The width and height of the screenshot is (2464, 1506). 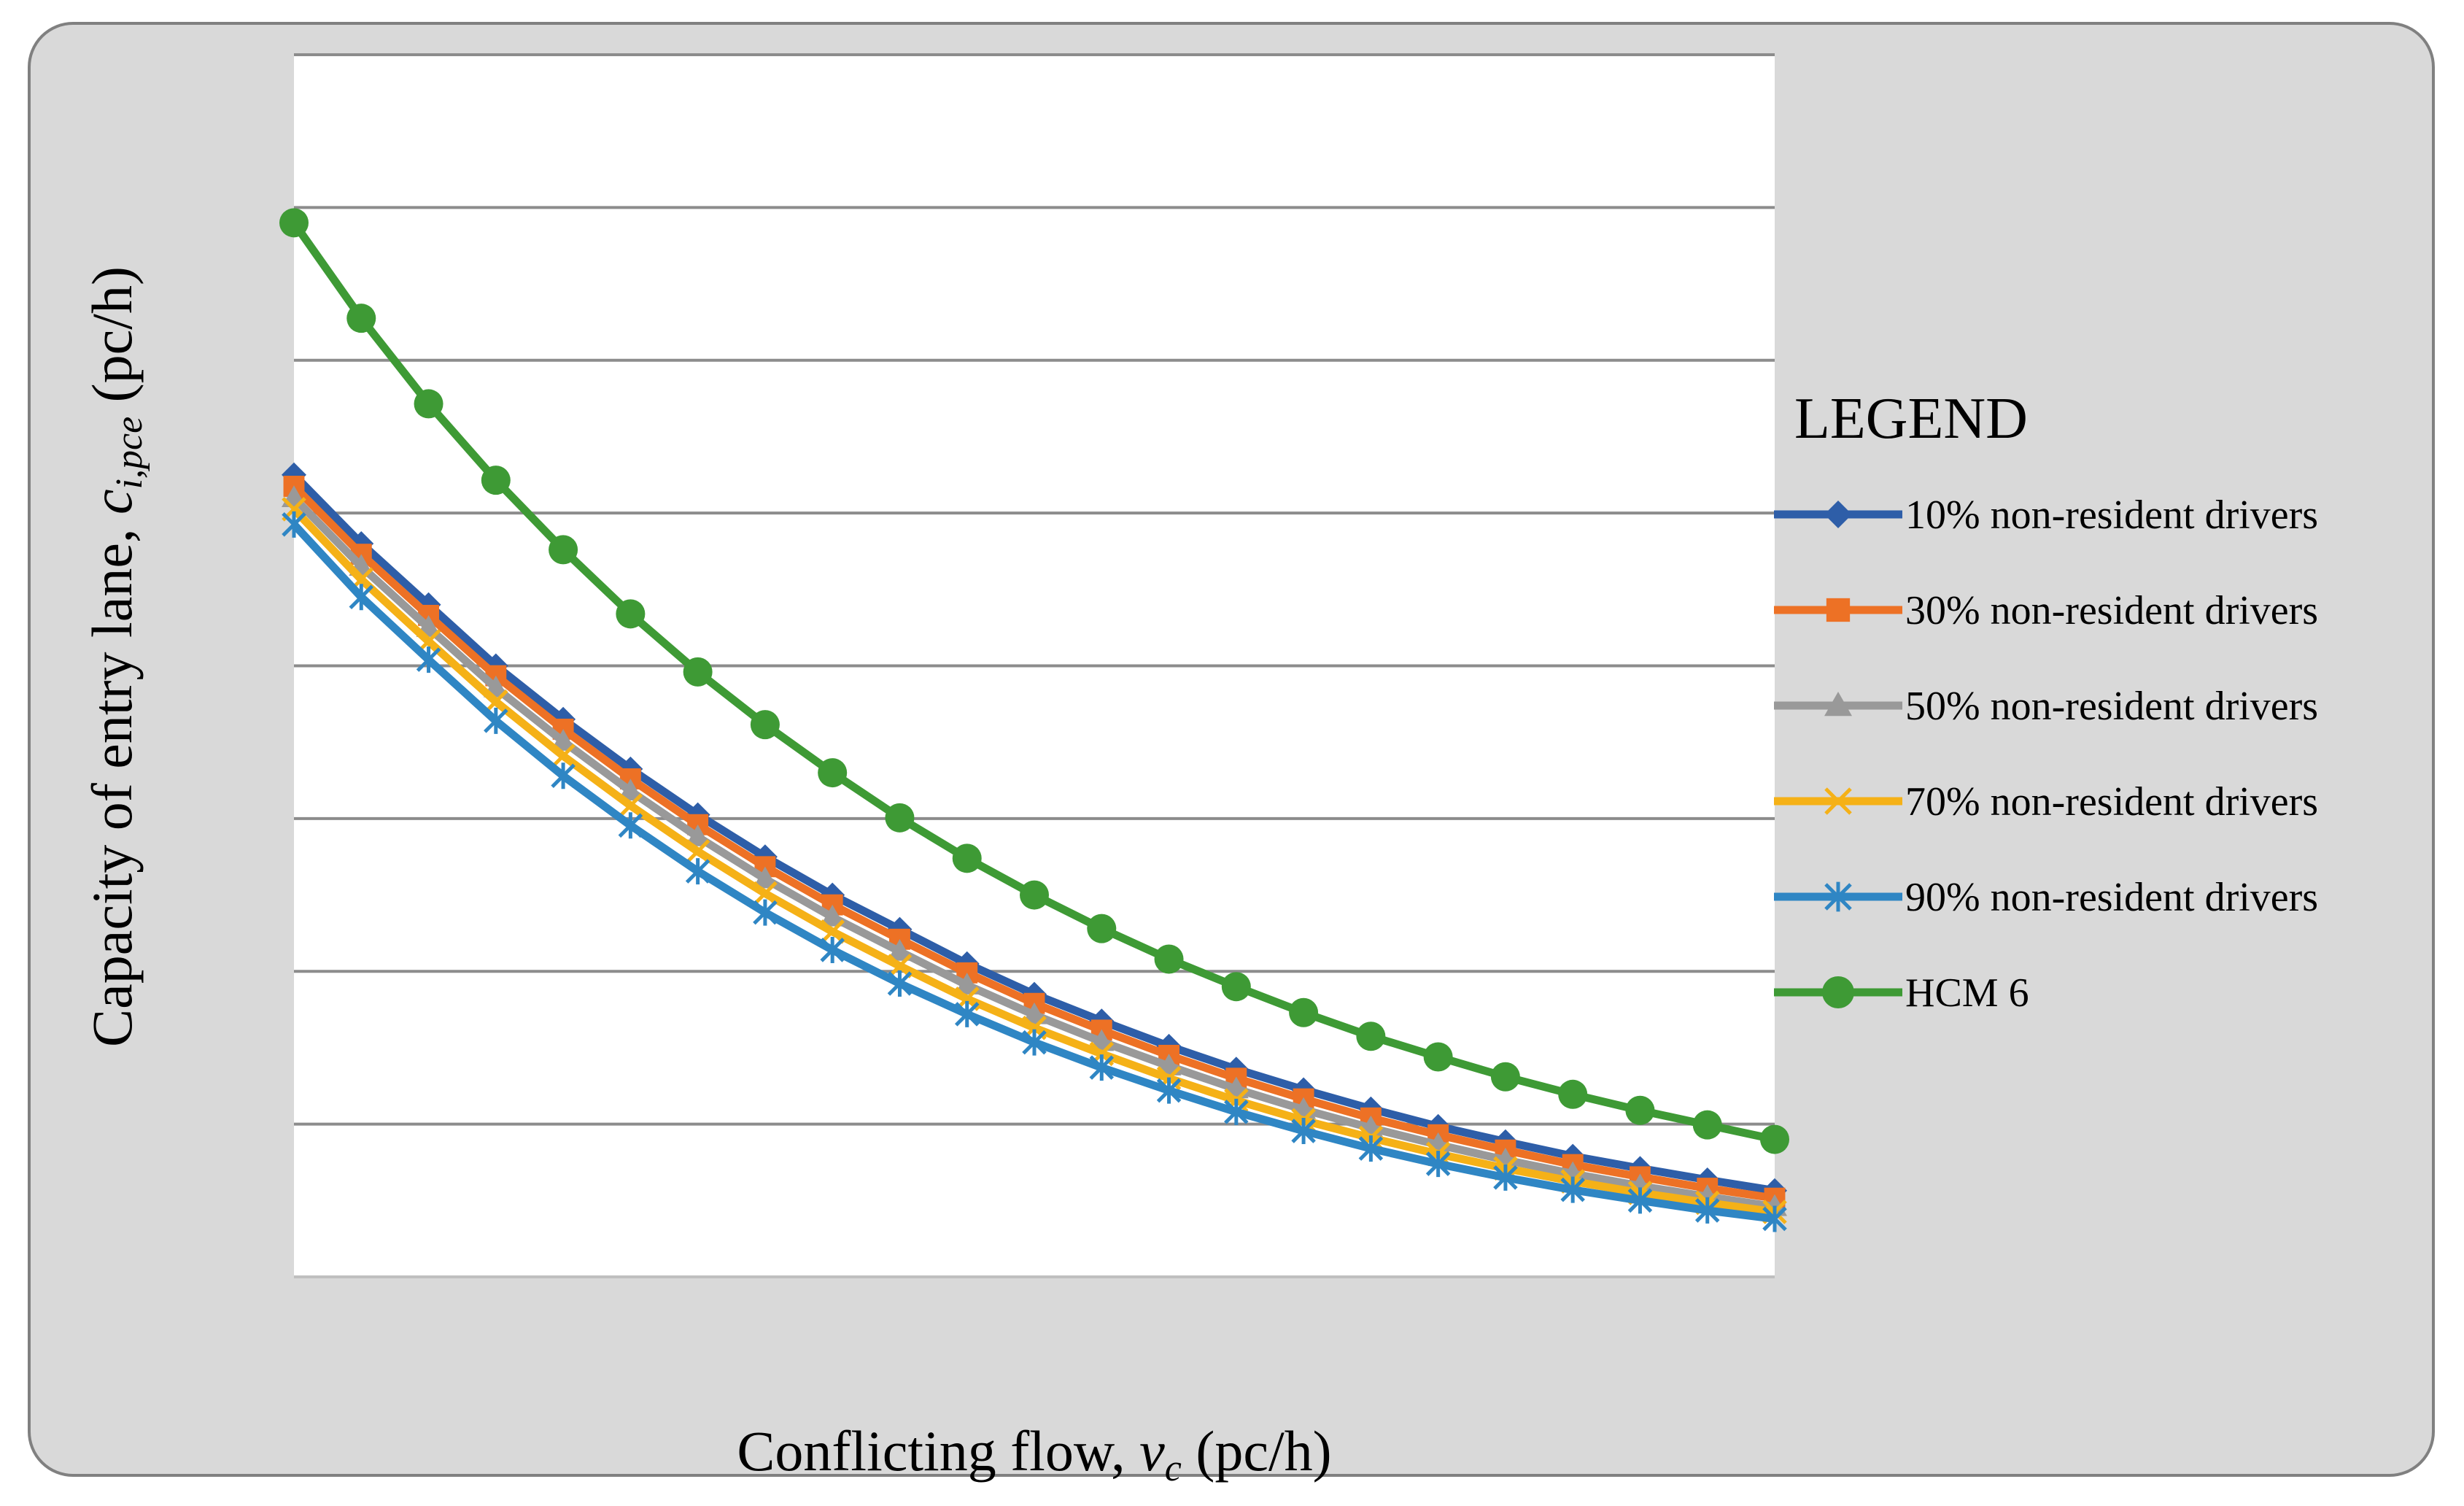 What do you see at coordinates (2111, 515) in the screenshot?
I see `legend-label: 10% non-resident drivers` at bounding box center [2111, 515].